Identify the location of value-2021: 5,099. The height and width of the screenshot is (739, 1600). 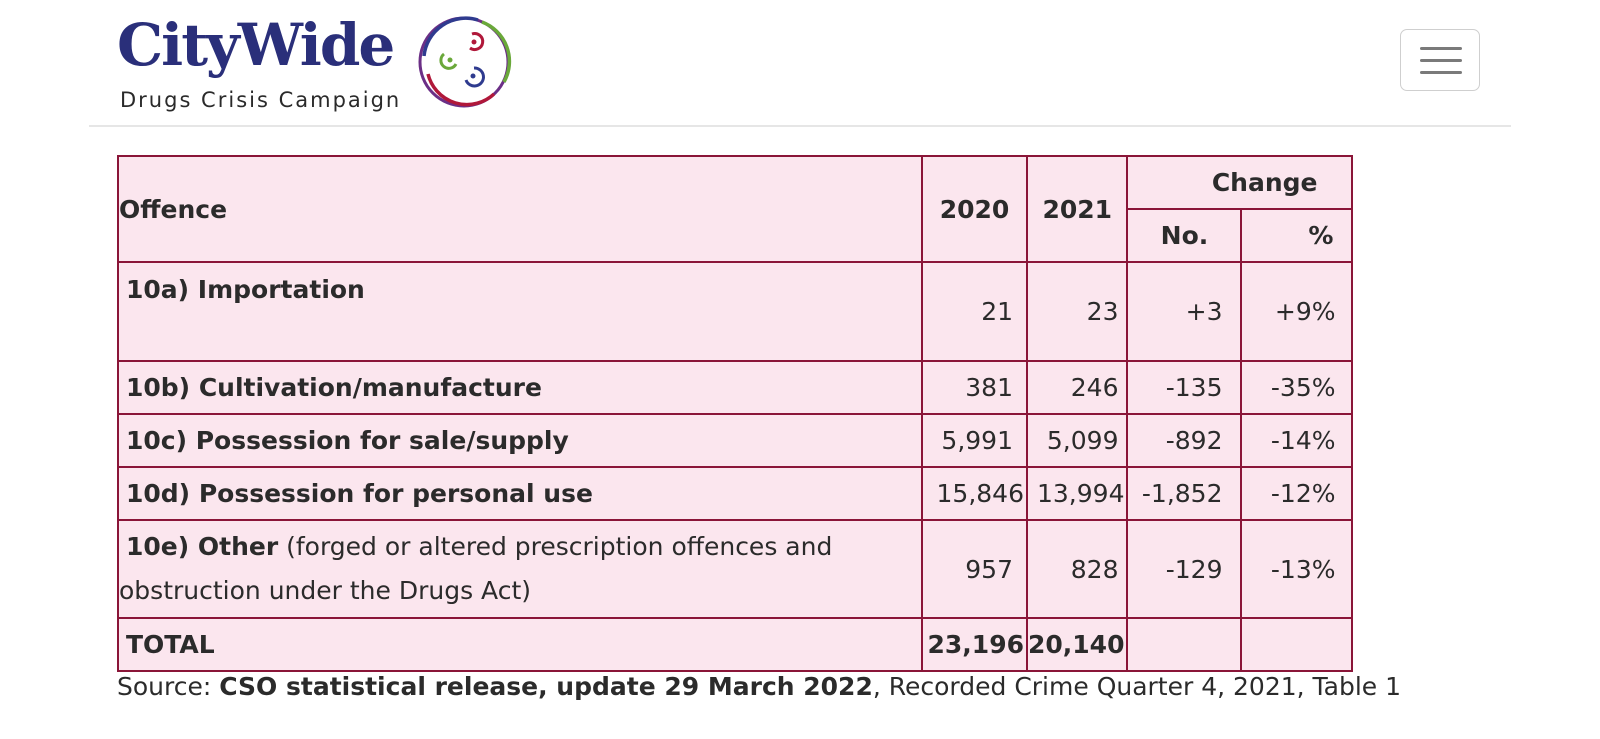
(1077, 440).